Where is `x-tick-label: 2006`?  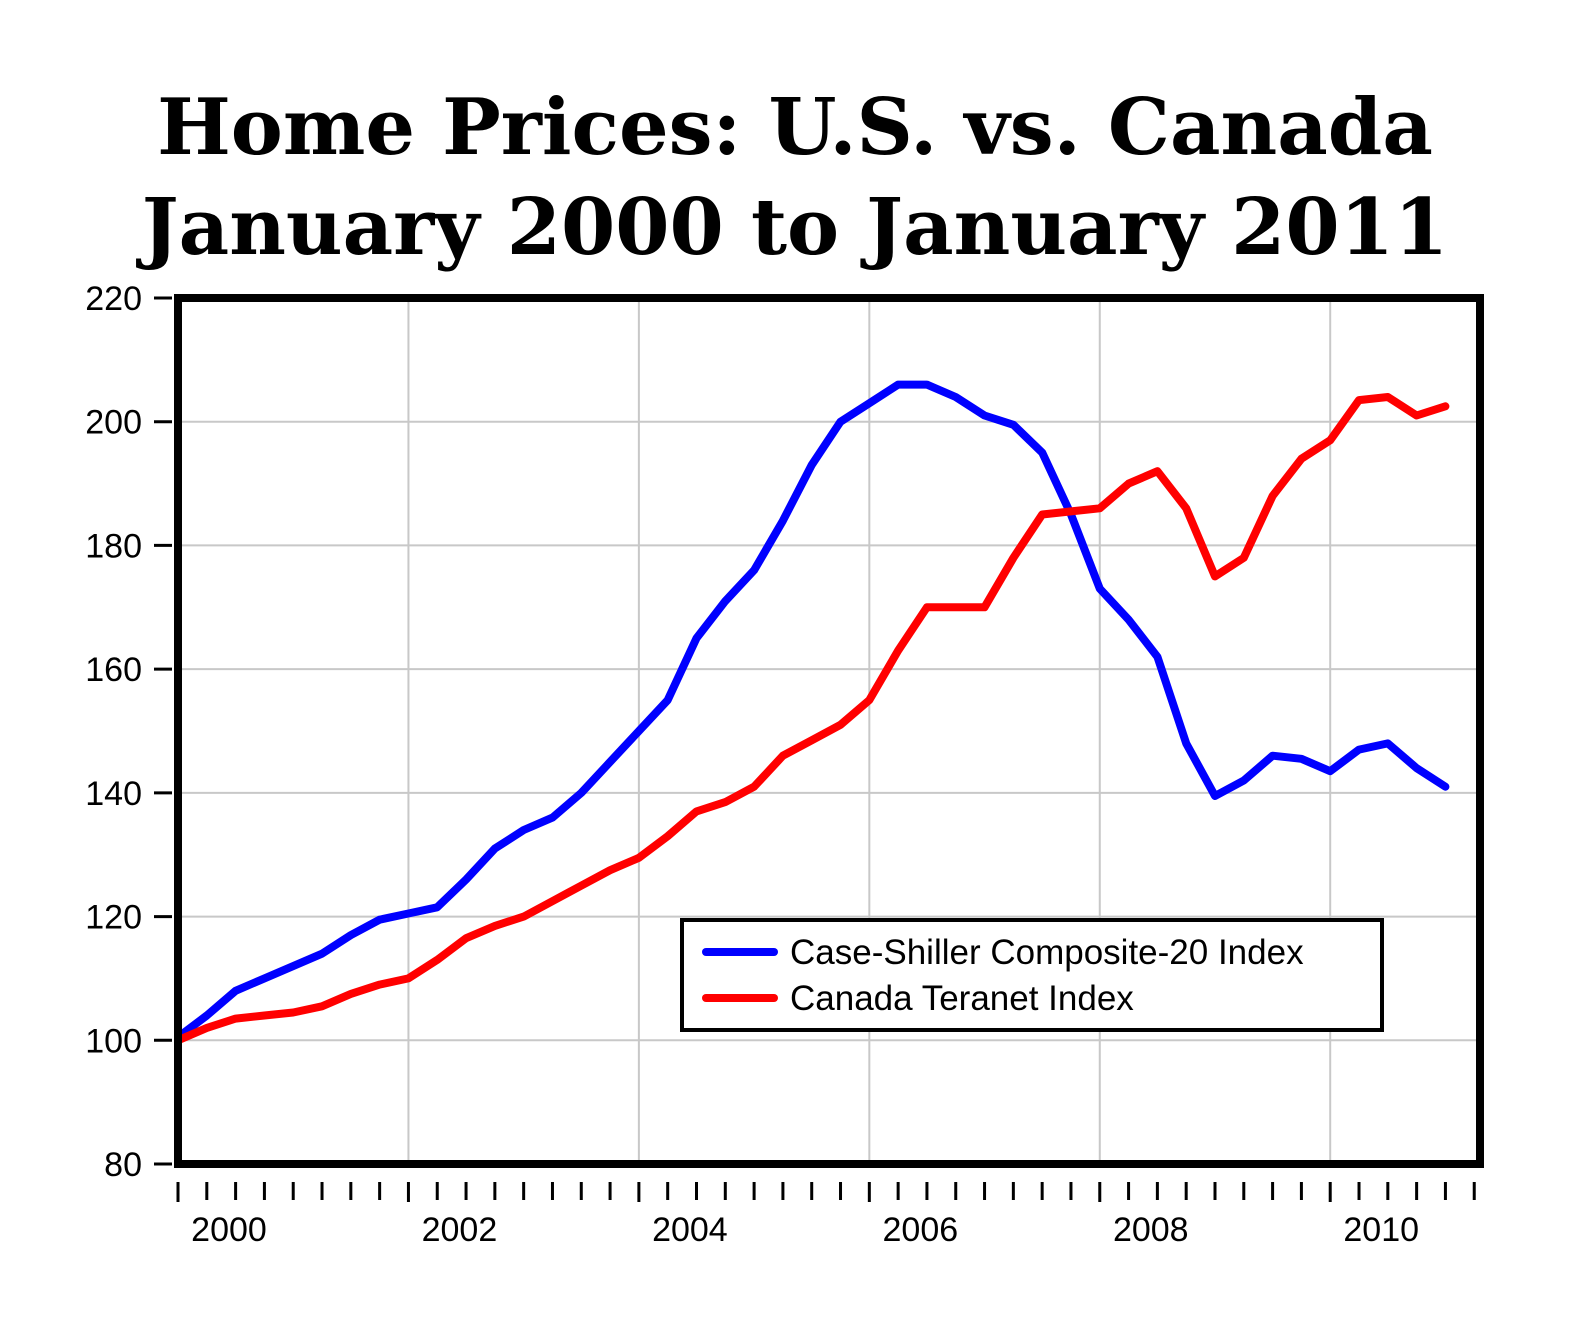 x-tick-label: 2006 is located at coordinates (921, 1230).